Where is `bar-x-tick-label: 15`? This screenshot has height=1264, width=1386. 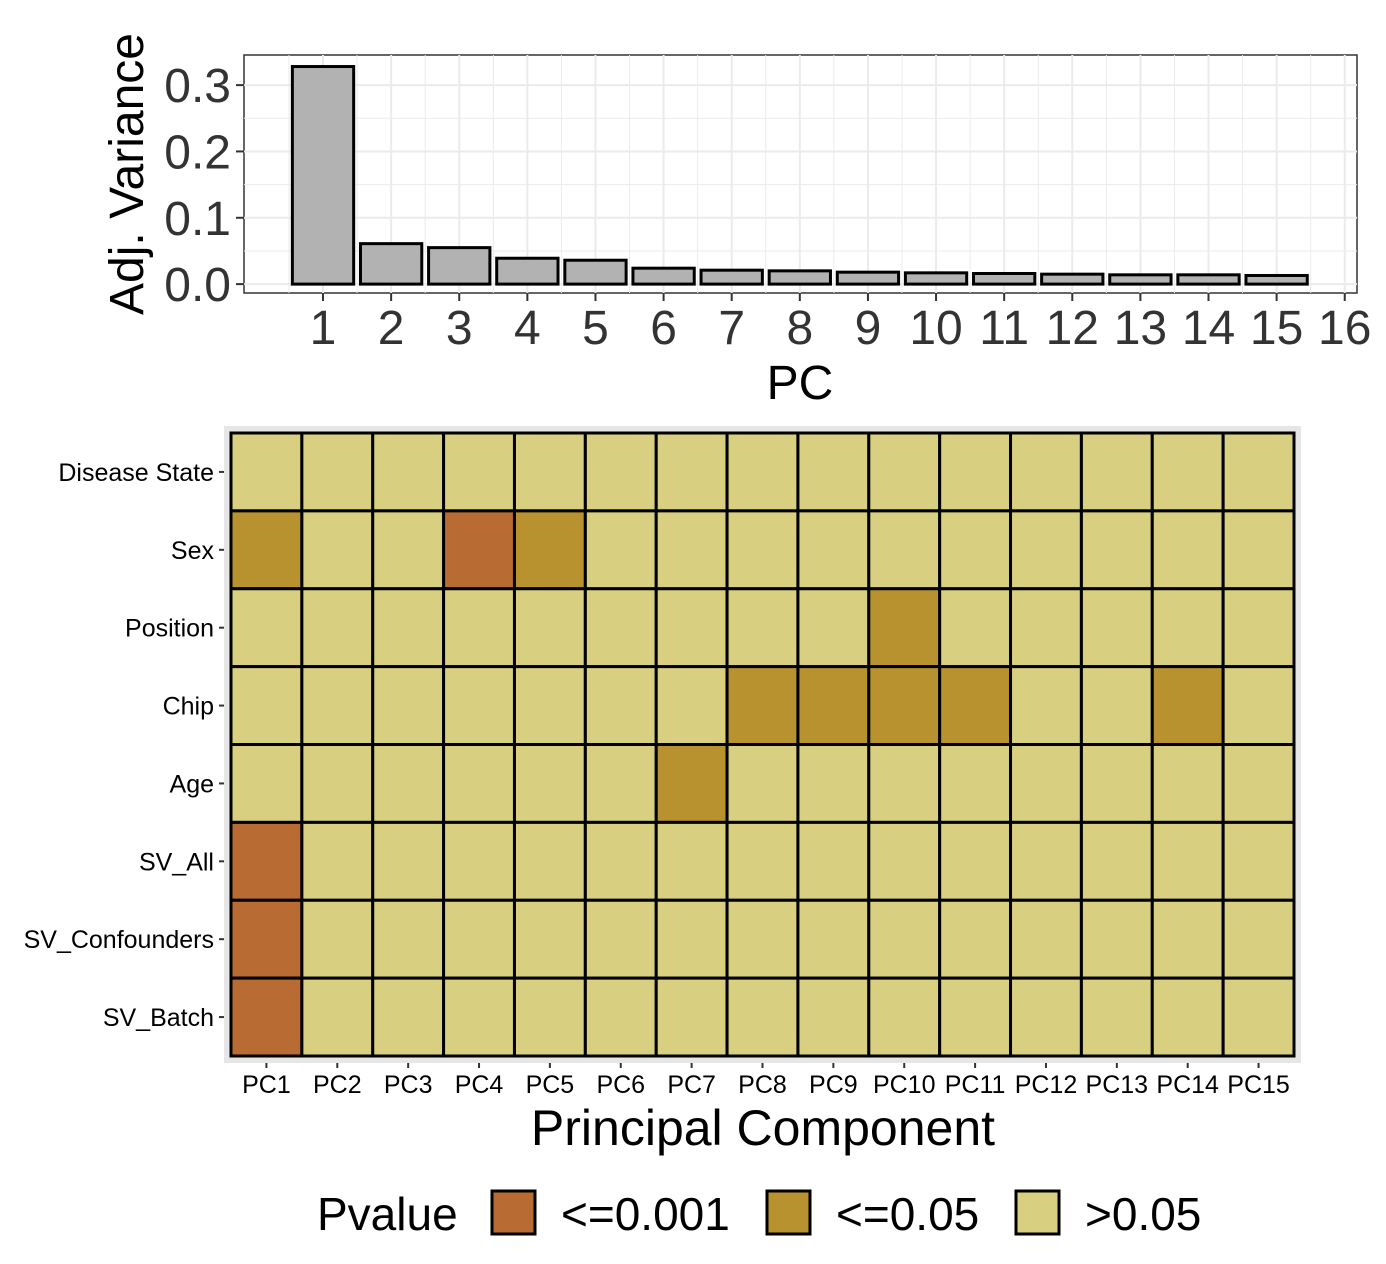
bar-x-tick-label: 15 is located at coordinates (1276, 328).